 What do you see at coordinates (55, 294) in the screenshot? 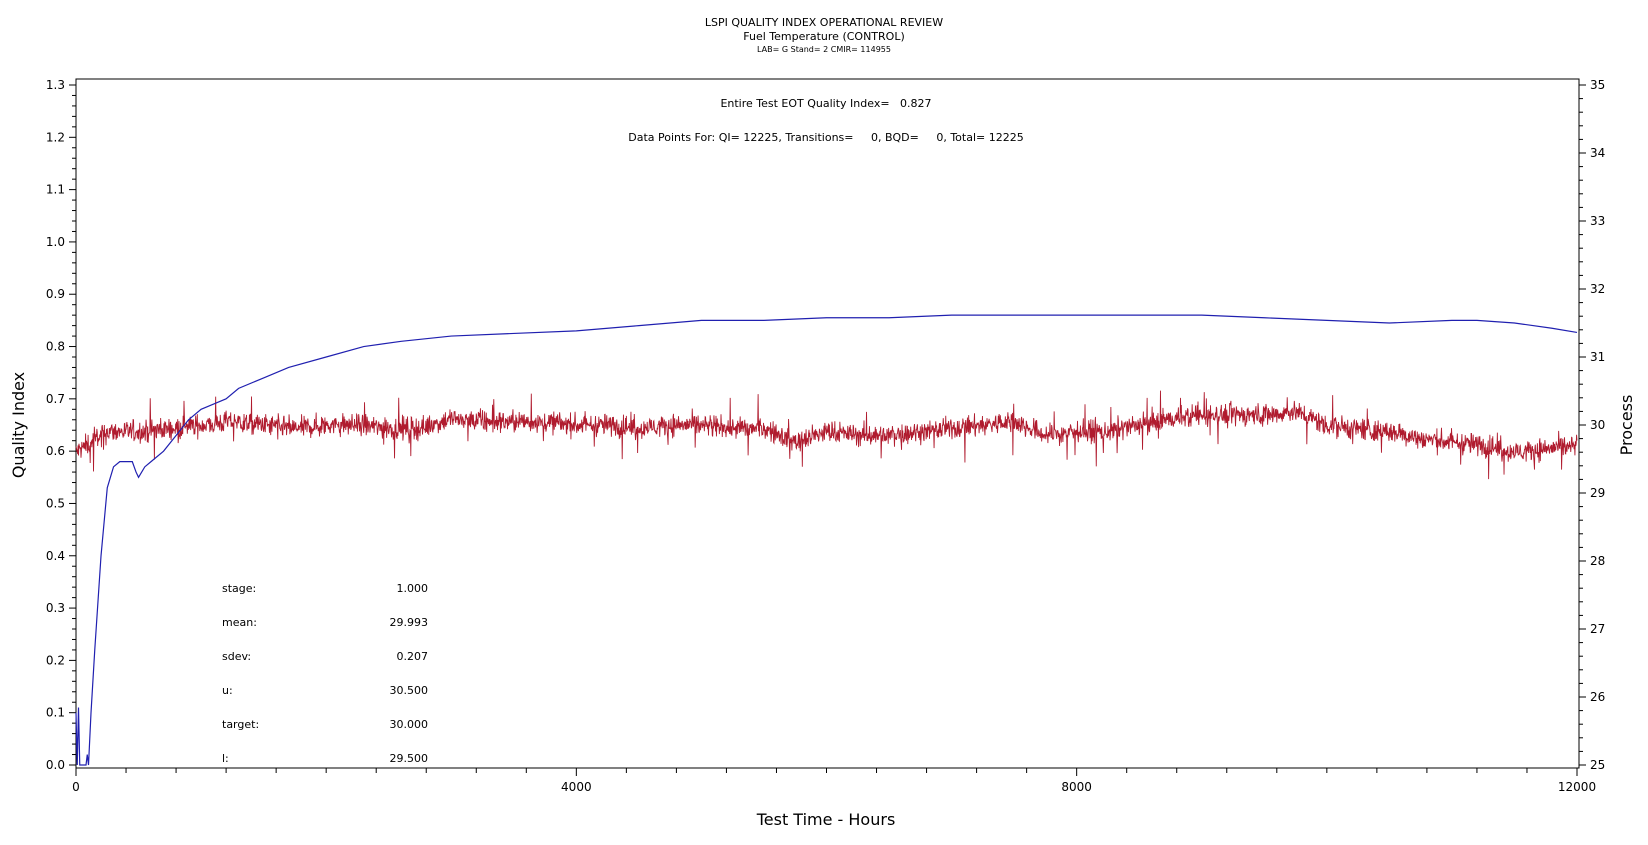
I see `y-left-tick-label: 0.9` at bounding box center [55, 294].